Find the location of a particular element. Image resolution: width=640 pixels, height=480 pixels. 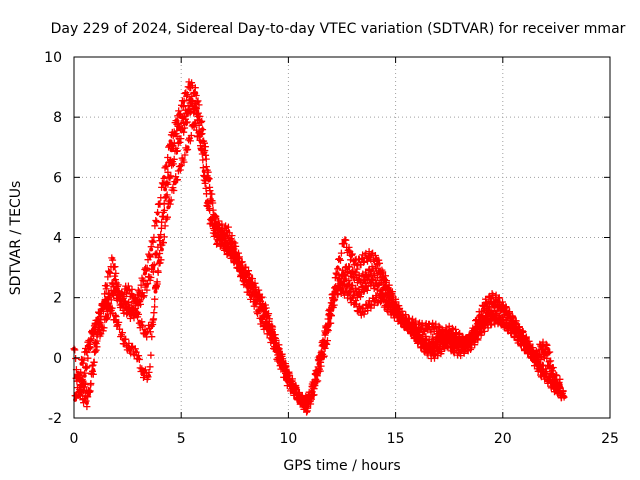

y-tick-label: 10 is located at coordinates (53, 58).